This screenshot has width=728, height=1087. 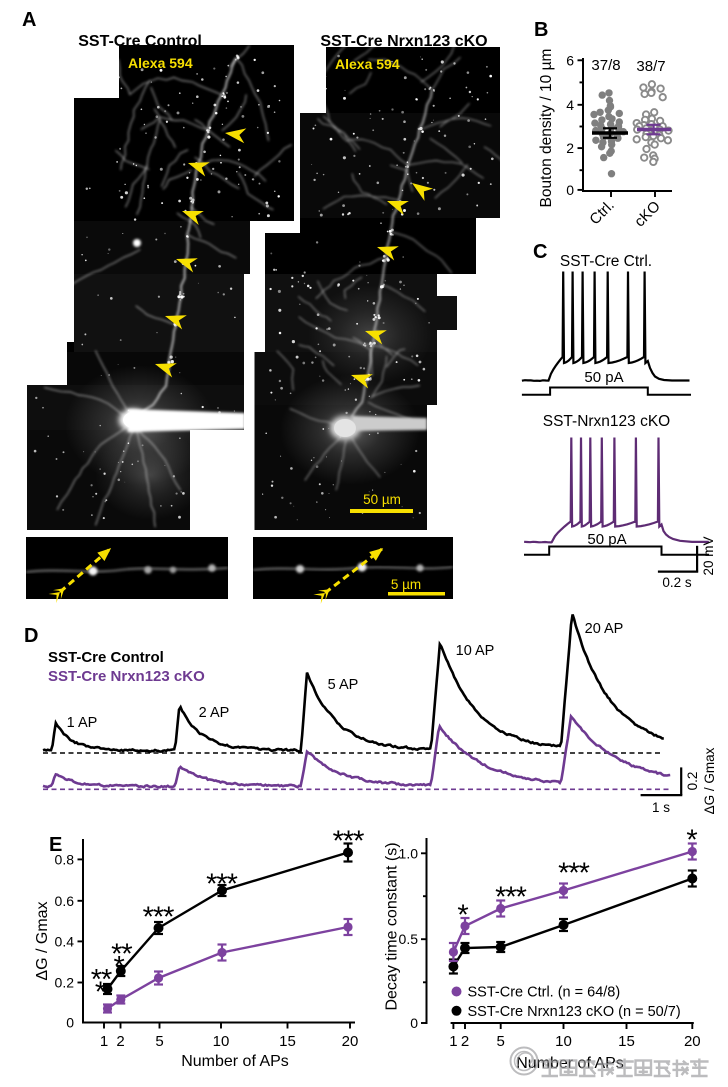 I want to click on svg-text: C, so click(x=540, y=252).